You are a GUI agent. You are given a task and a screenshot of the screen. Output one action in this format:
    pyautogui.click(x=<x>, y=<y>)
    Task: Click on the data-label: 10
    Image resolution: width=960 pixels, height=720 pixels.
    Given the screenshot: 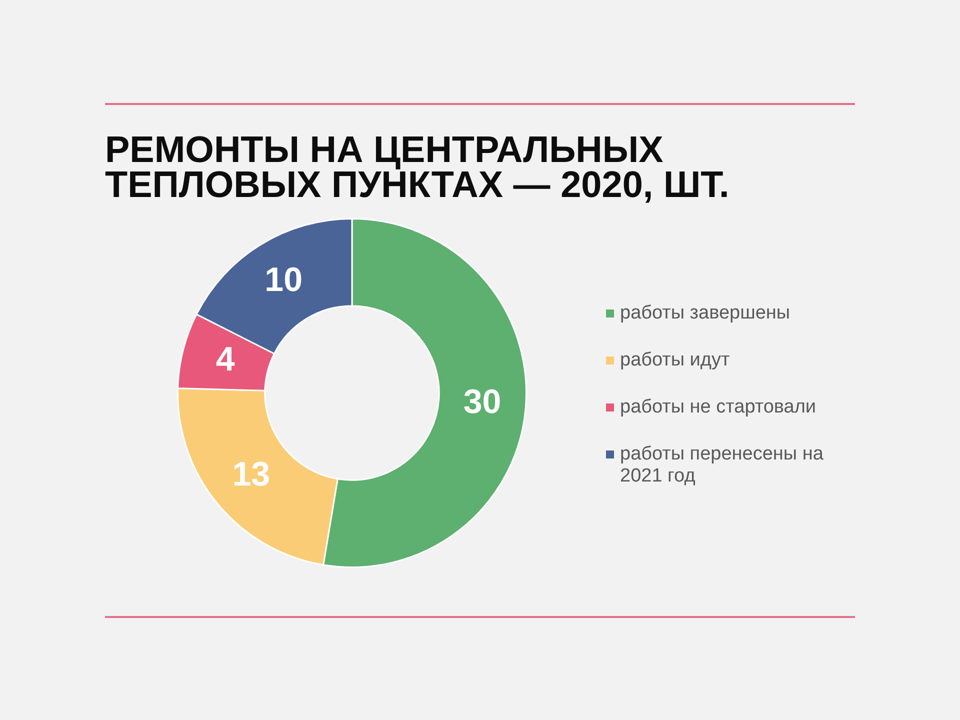 What is the action you would take?
    pyautogui.click(x=283, y=280)
    